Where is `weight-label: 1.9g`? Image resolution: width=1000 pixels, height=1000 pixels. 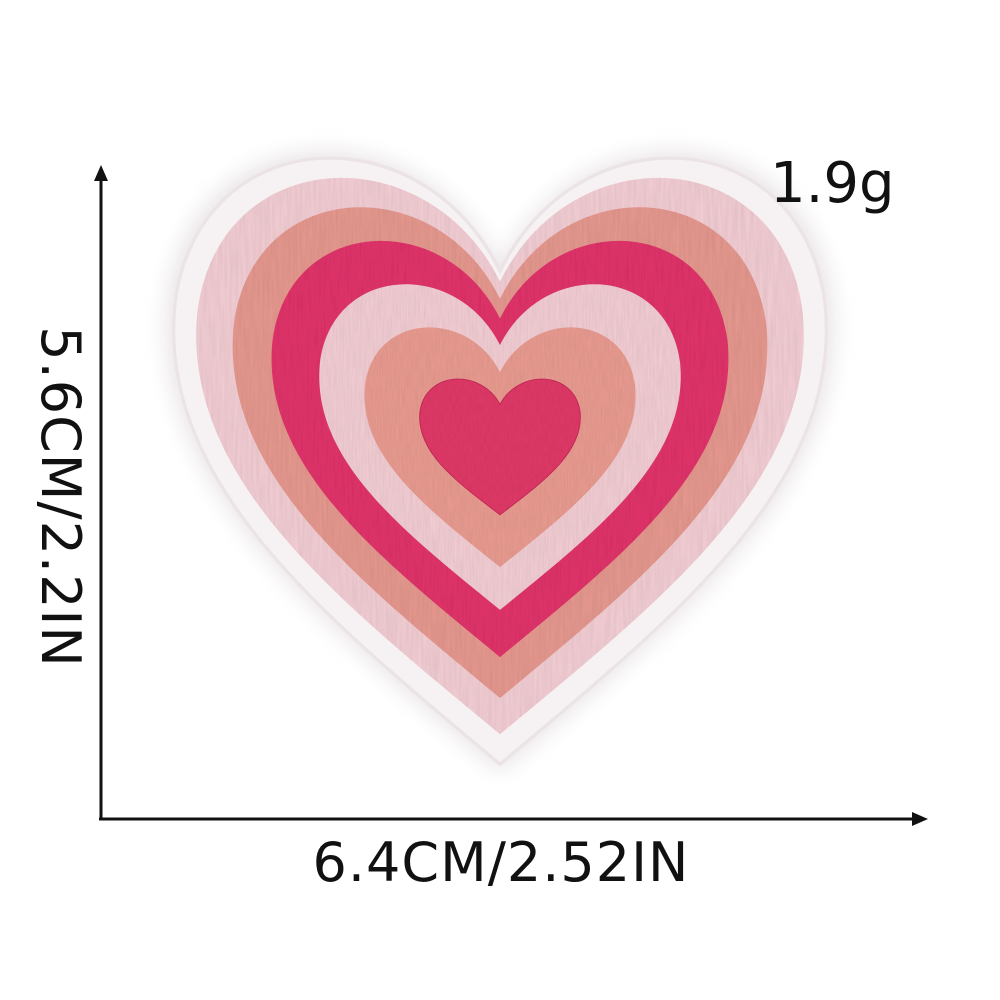 weight-label: 1.9g is located at coordinates (832, 183).